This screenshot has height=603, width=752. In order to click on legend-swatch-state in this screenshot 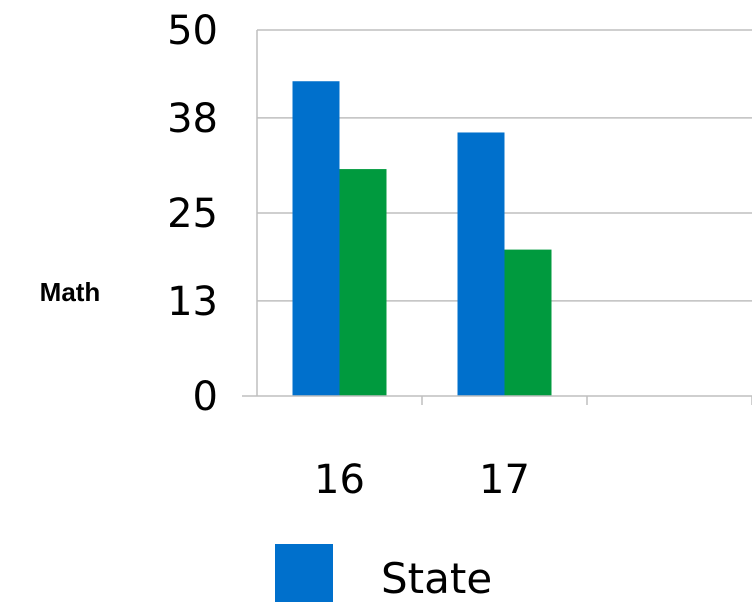, I will do `click(304, 573)`.